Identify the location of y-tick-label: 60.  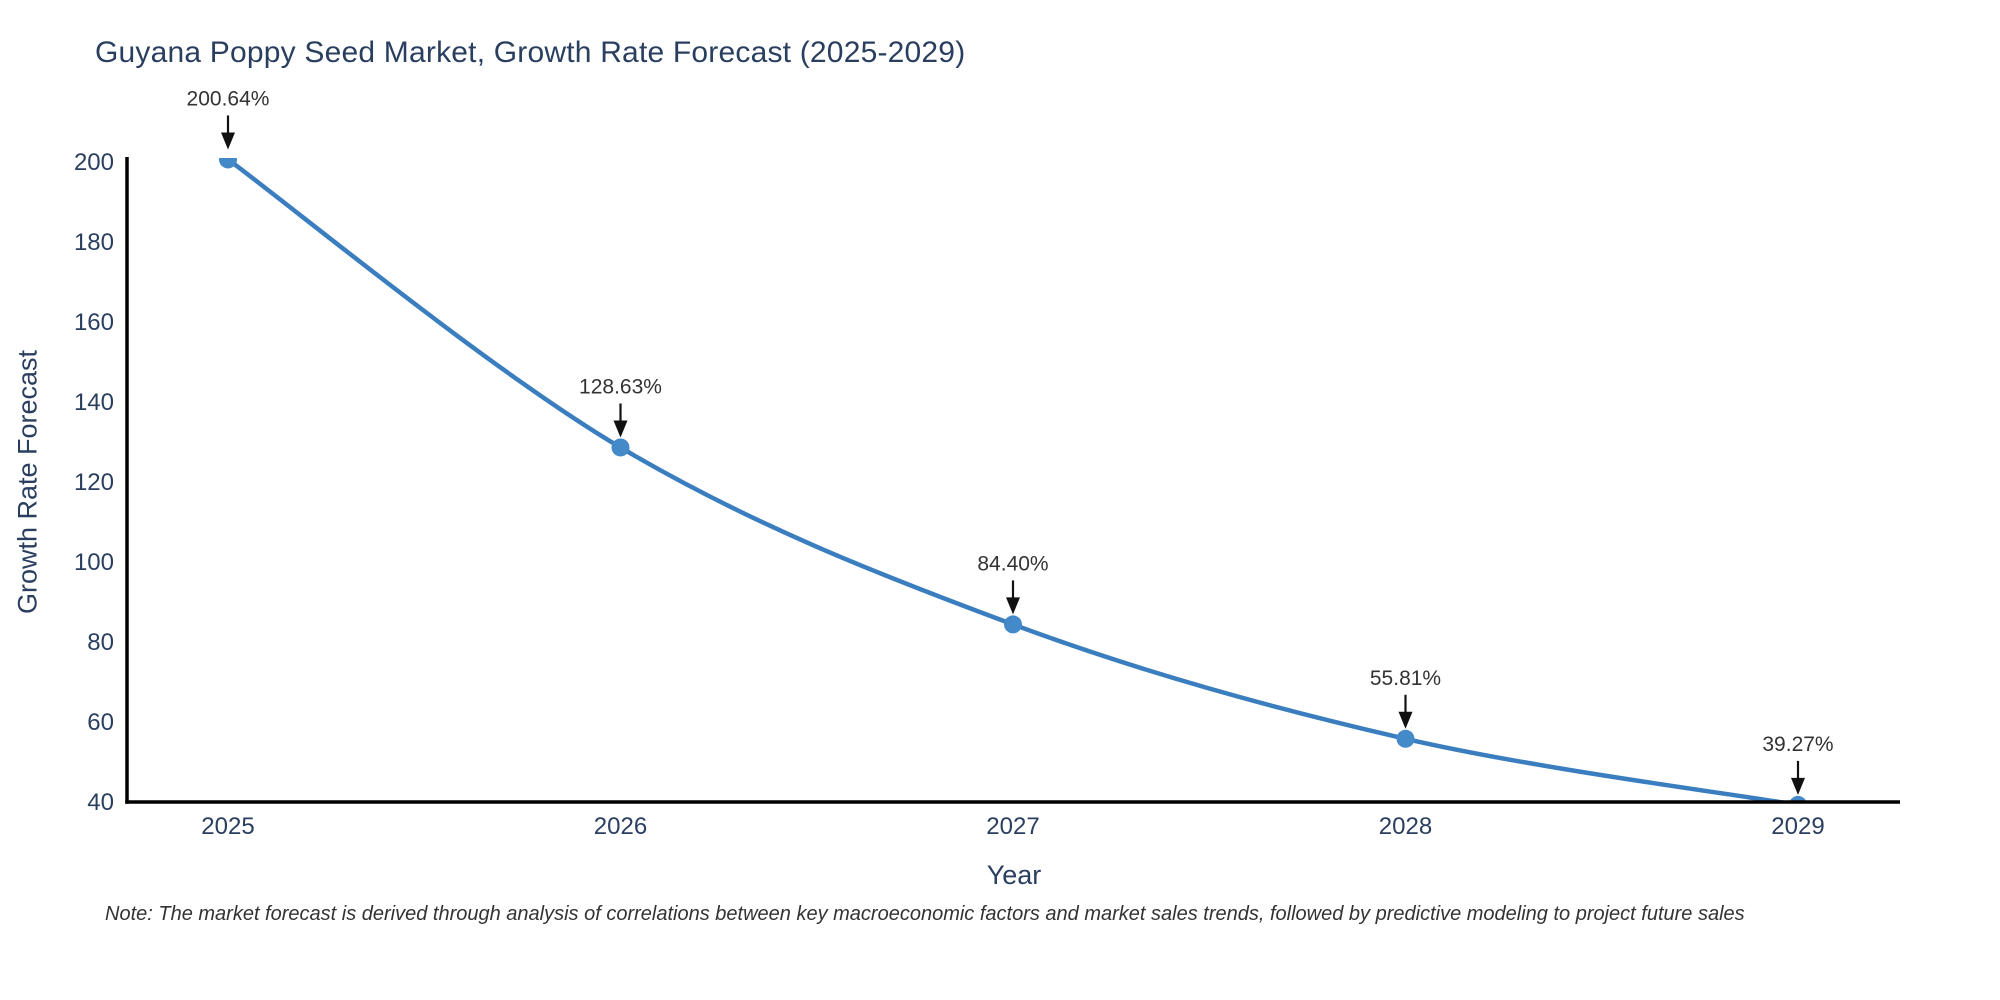
(100, 722).